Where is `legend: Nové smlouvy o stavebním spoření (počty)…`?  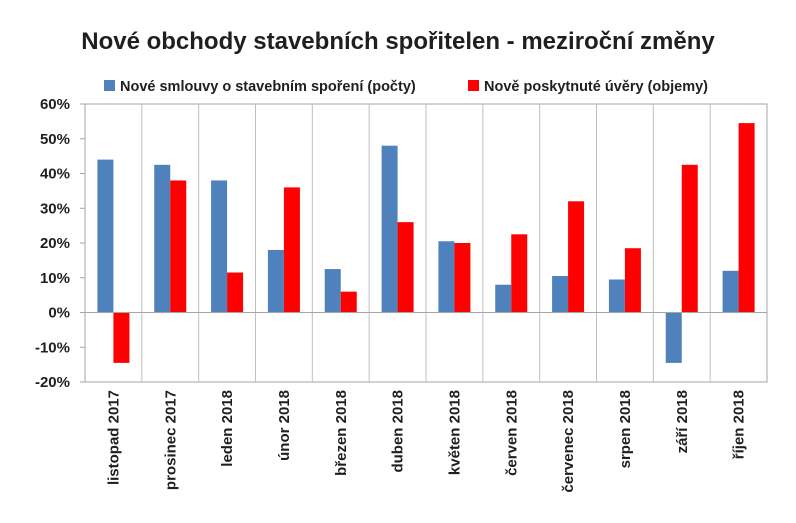
legend: Nové smlouvy o stavebním spoření (počty)… is located at coordinates (406, 87).